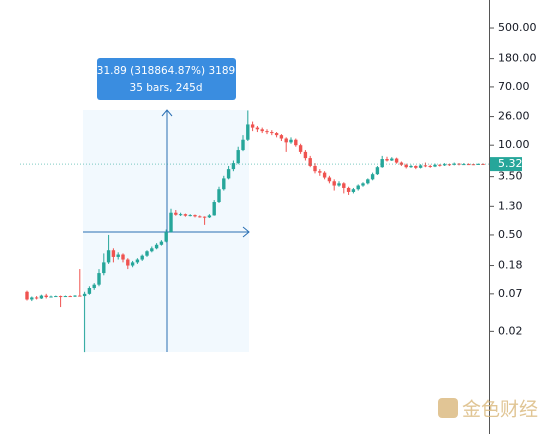 Image resolution: width=554 pixels, height=434 pixels. What do you see at coordinates (510, 163) in the screenshot?
I see `last-price-label: 5.32` at bounding box center [510, 163].